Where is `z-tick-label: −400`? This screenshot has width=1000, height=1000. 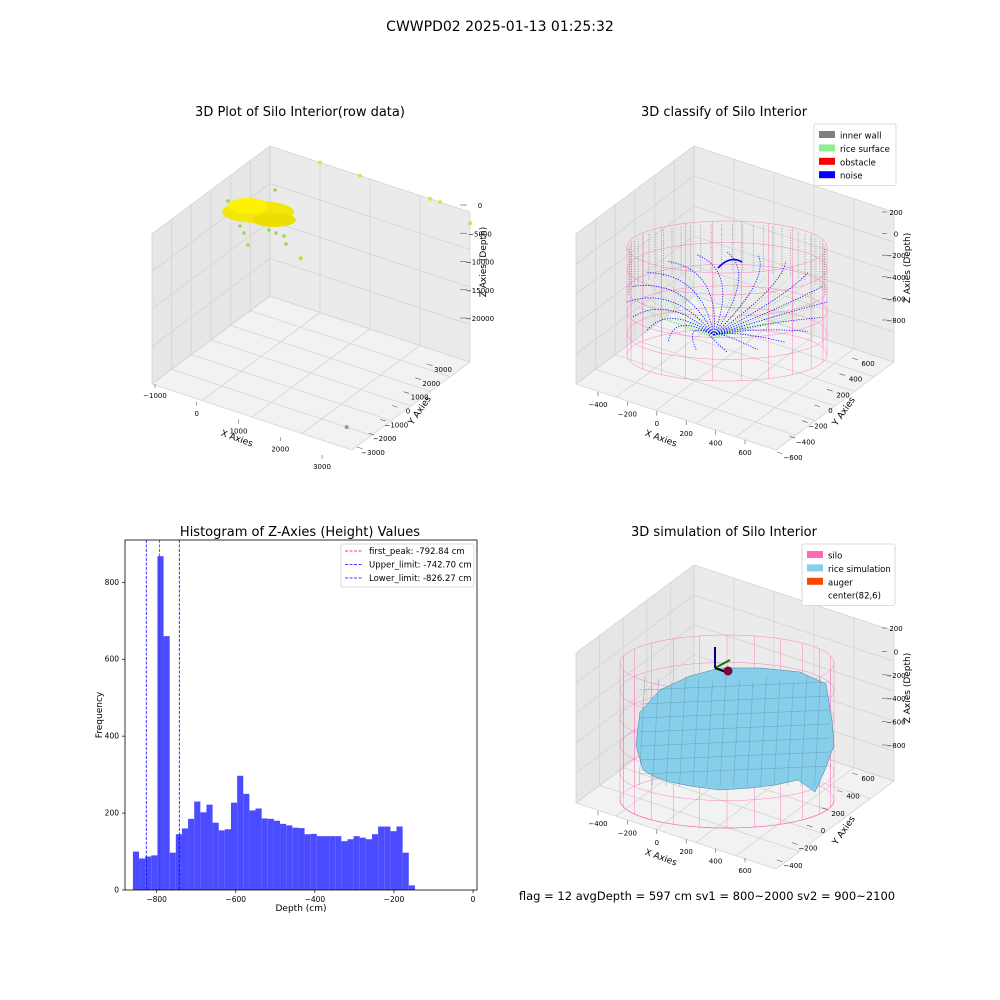 z-tick-label: −400 is located at coordinates (895, 699).